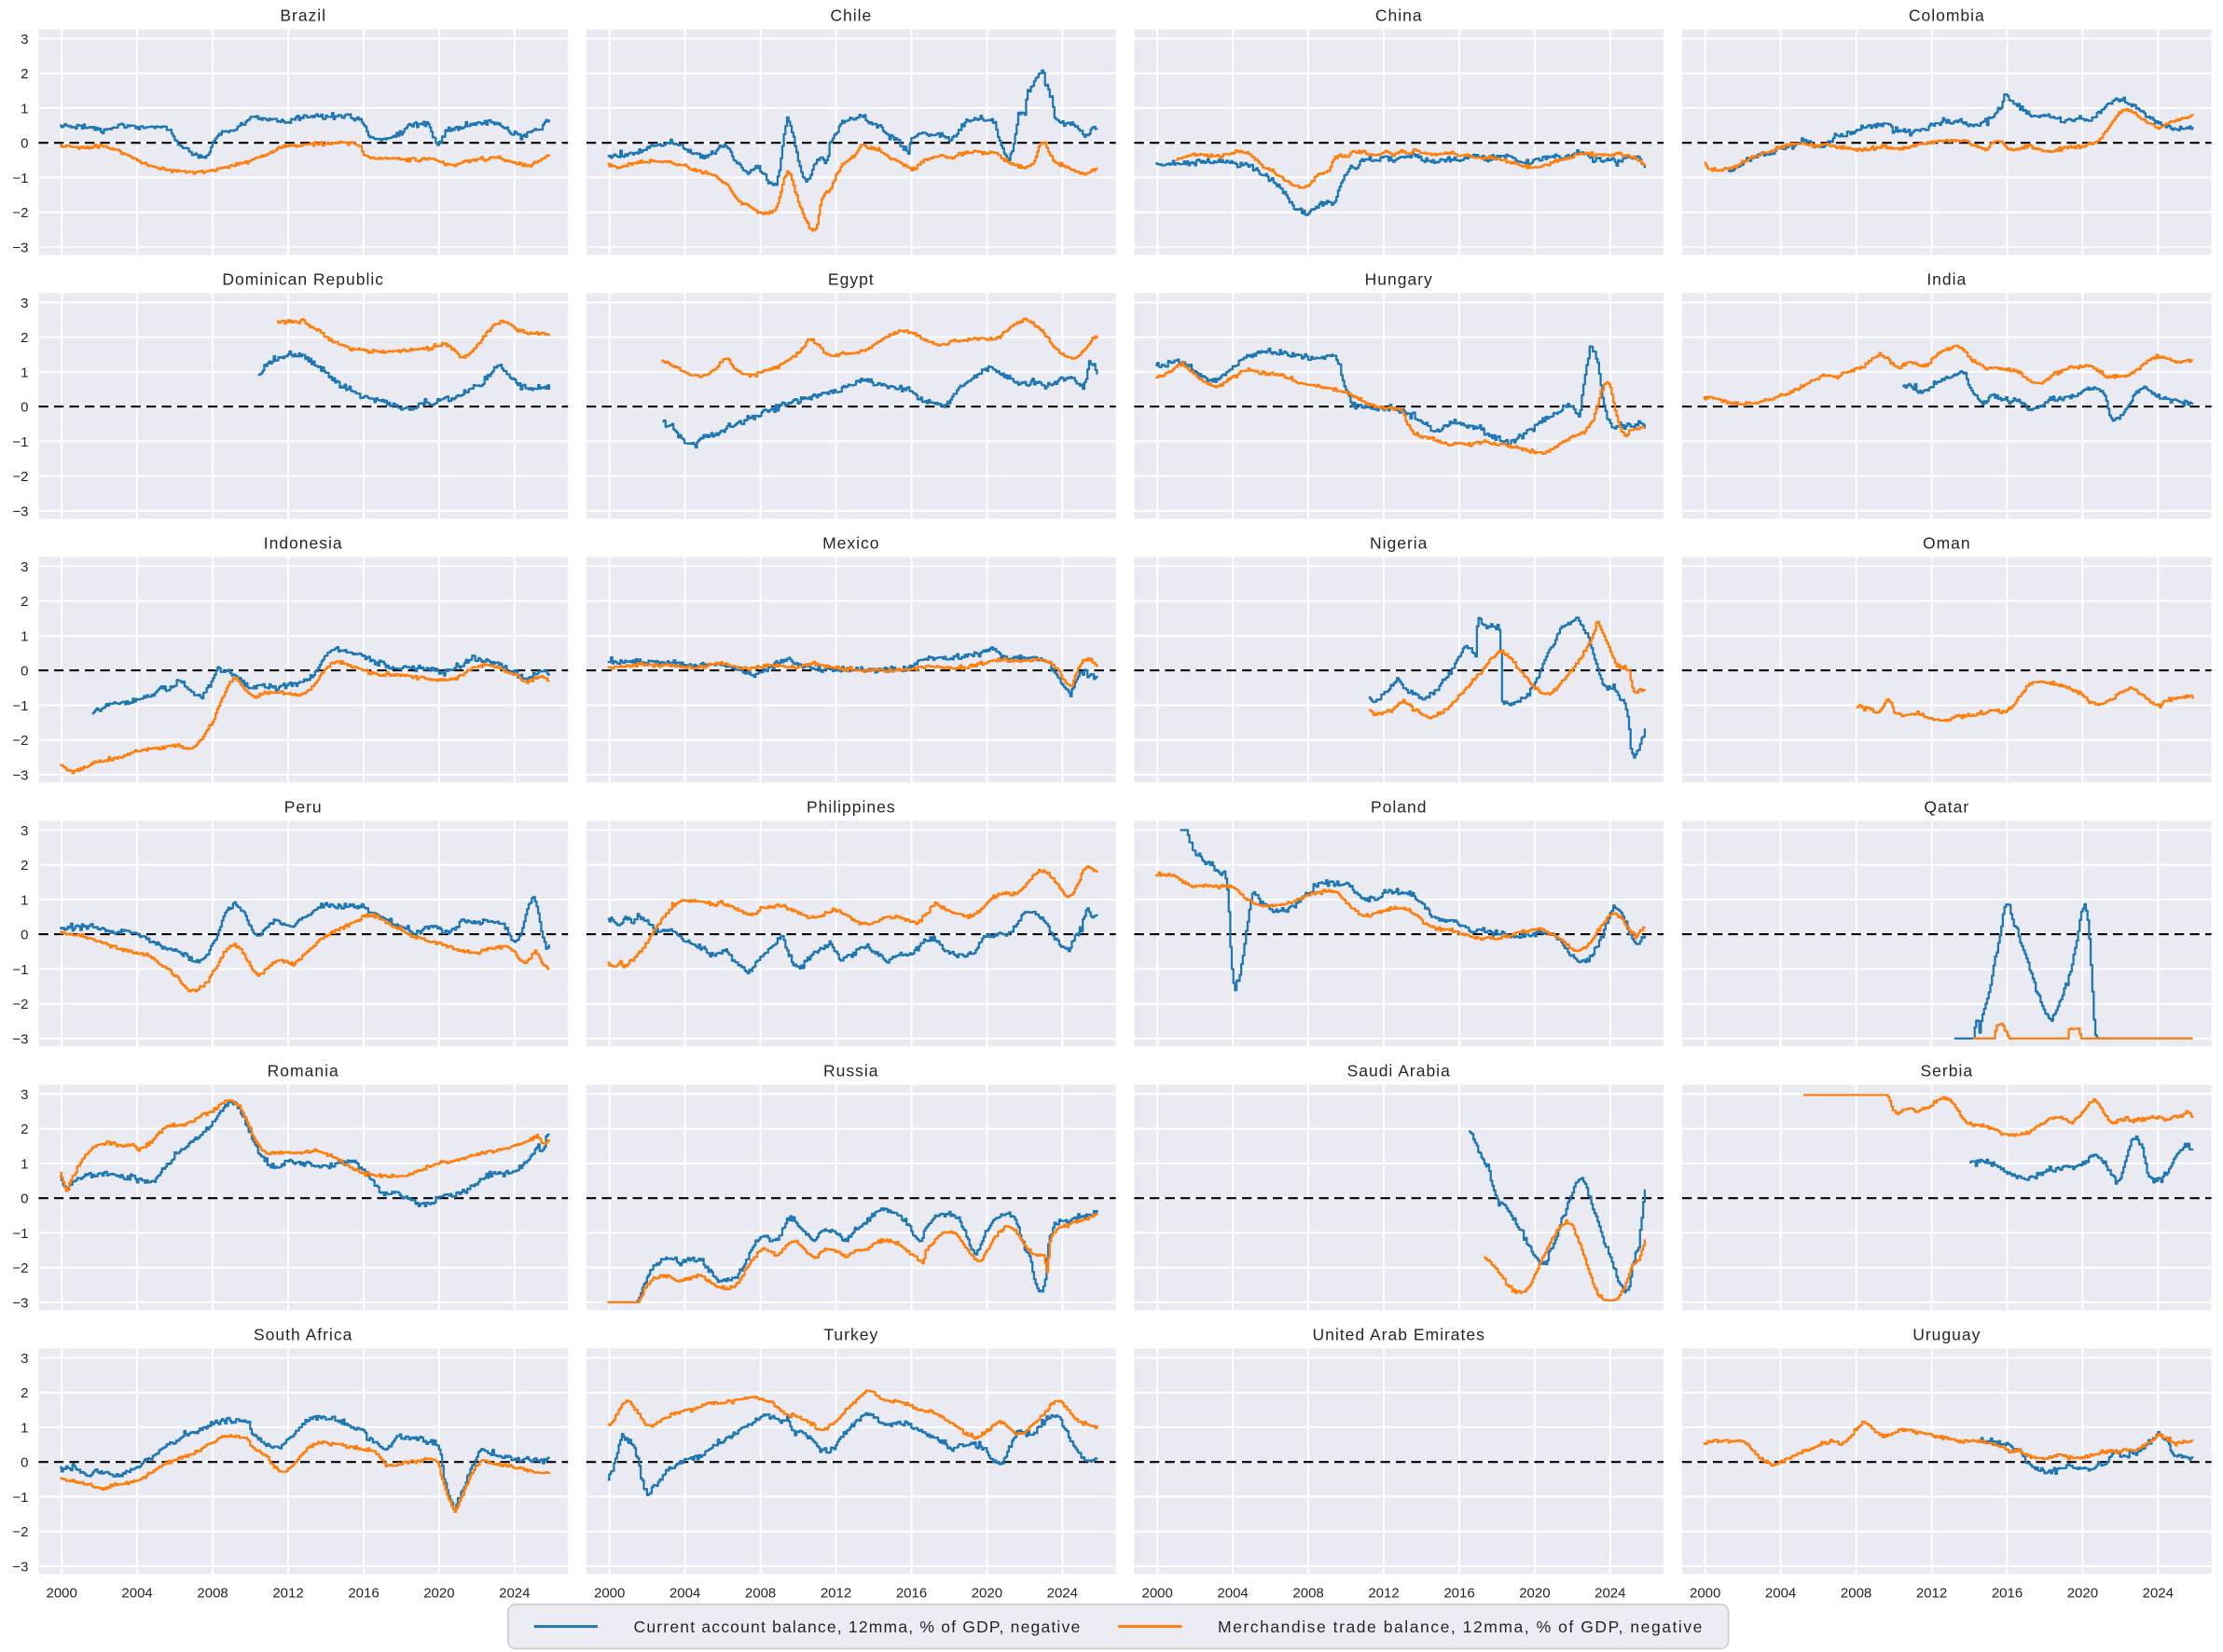  I want to click on svg-text: Egypt, so click(851, 279).